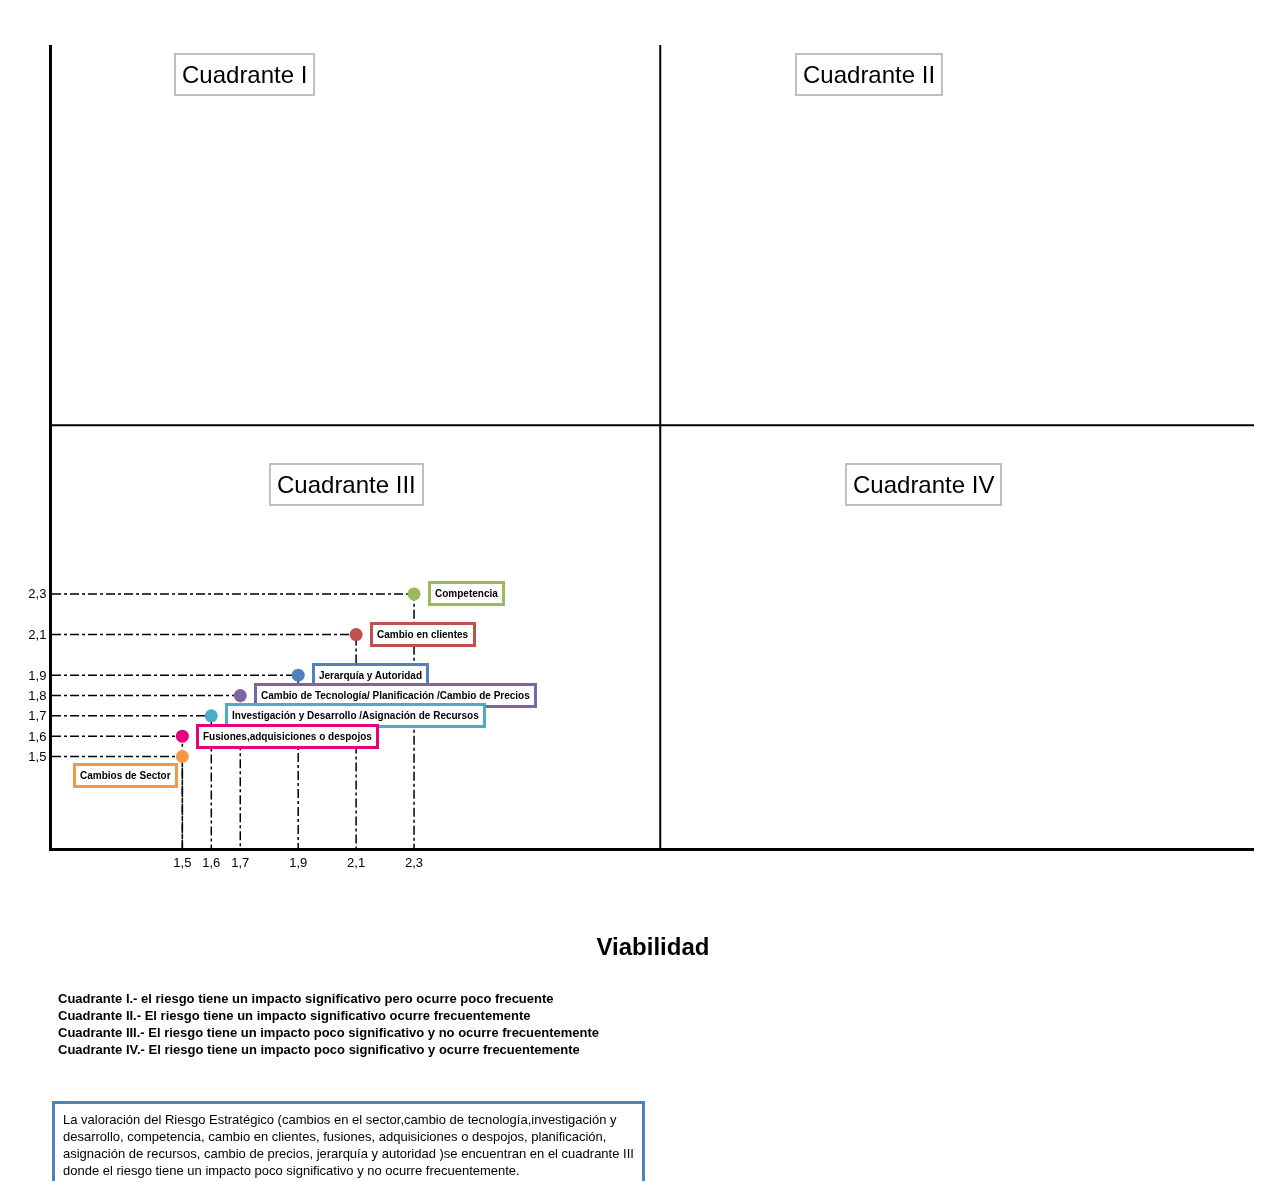 Image resolution: width=1264 pixels, height=1181 pixels. What do you see at coordinates (319, 1049) in the screenshot?
I see `text: Cuadrante IV.- El riesgo tiene un impacto poco significativo y ocurre frecuentemente` at bounding box center [319, 1049].